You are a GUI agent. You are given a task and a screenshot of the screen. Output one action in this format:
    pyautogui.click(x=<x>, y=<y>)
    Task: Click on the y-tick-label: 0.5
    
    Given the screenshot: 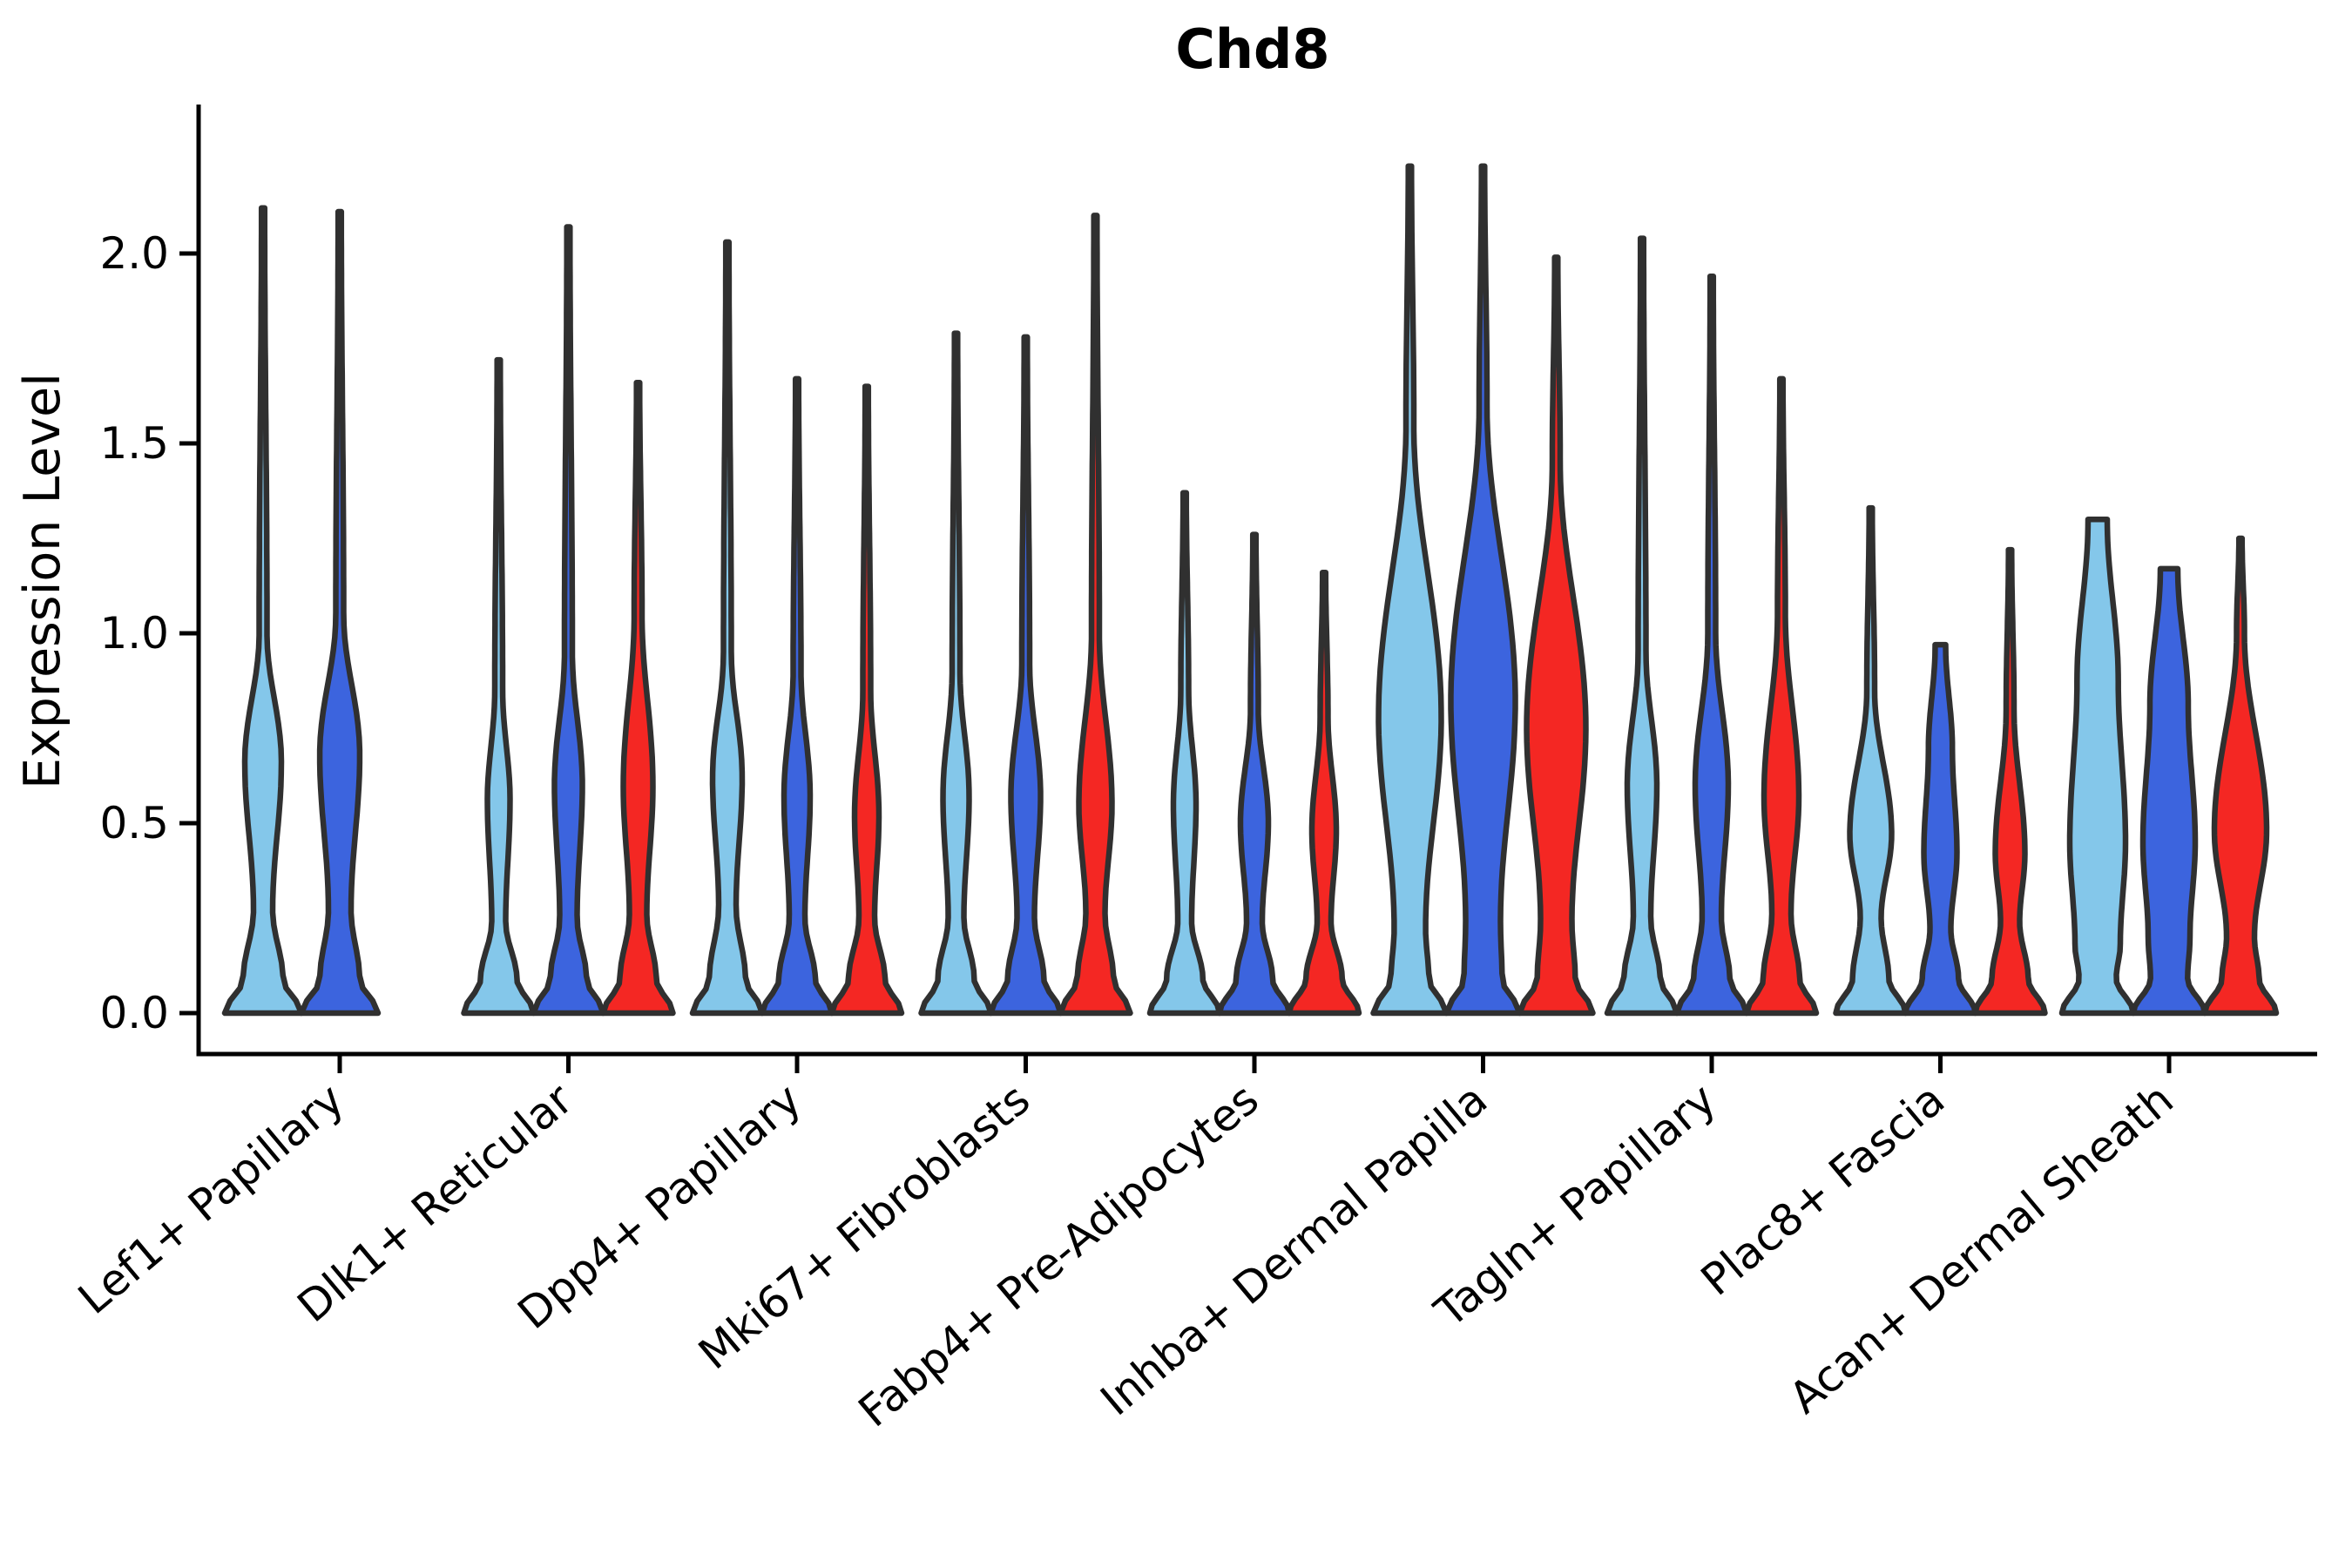 What is the action you would take?
    pyautogui.click(x=134, y=823)
    